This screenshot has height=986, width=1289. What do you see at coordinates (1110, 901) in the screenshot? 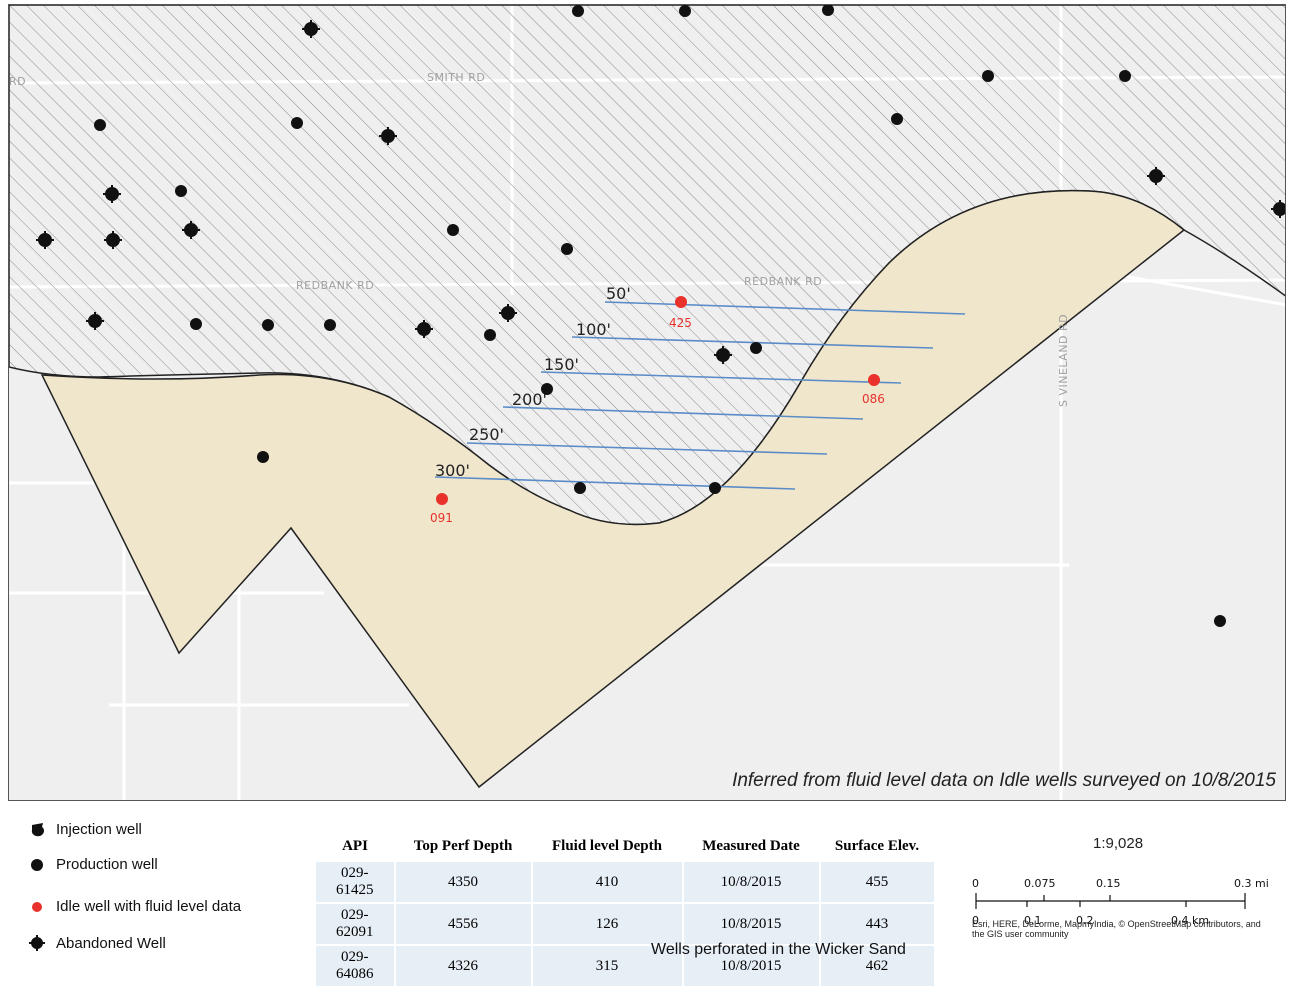
I see `scale-line` at bounding box center [1110, 901].